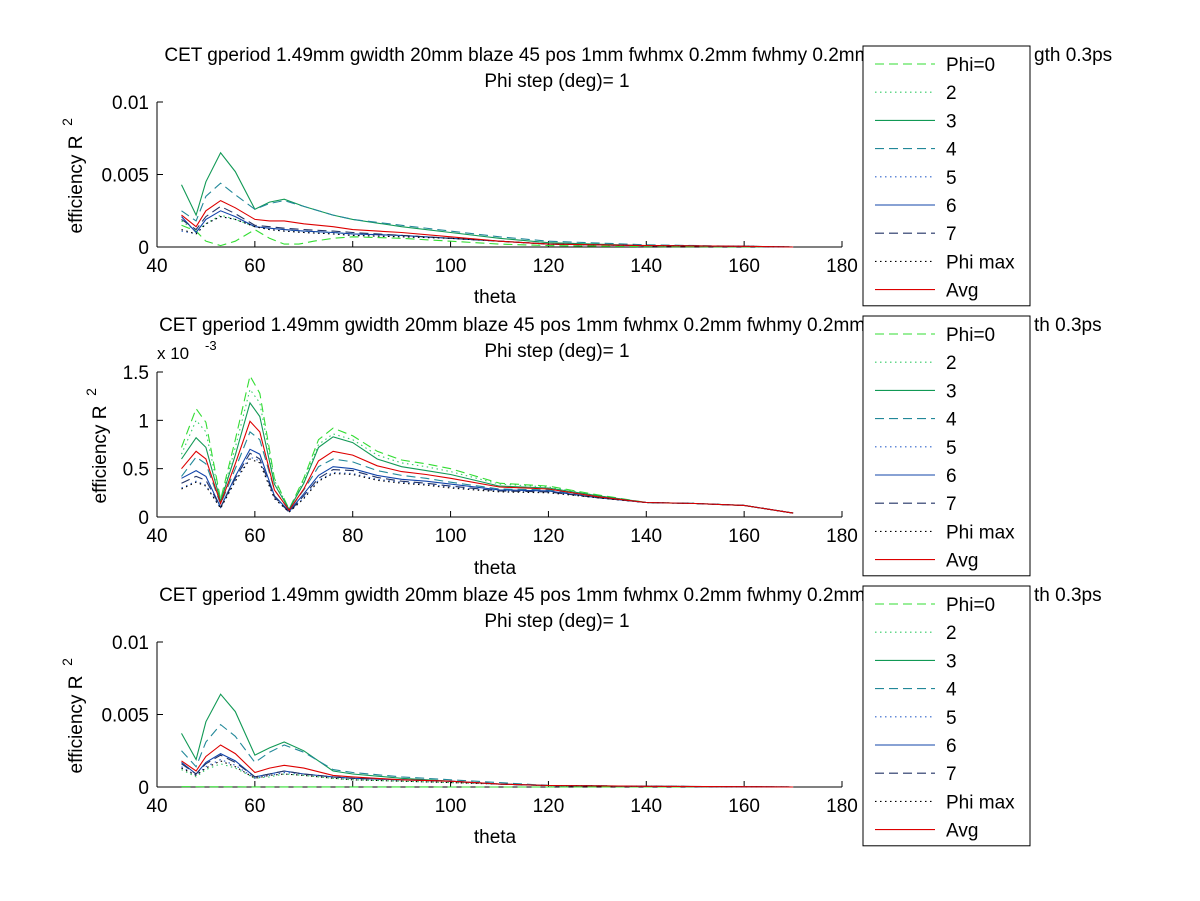  I want to click on y-tick-label: 0.5, so click(136, 470).